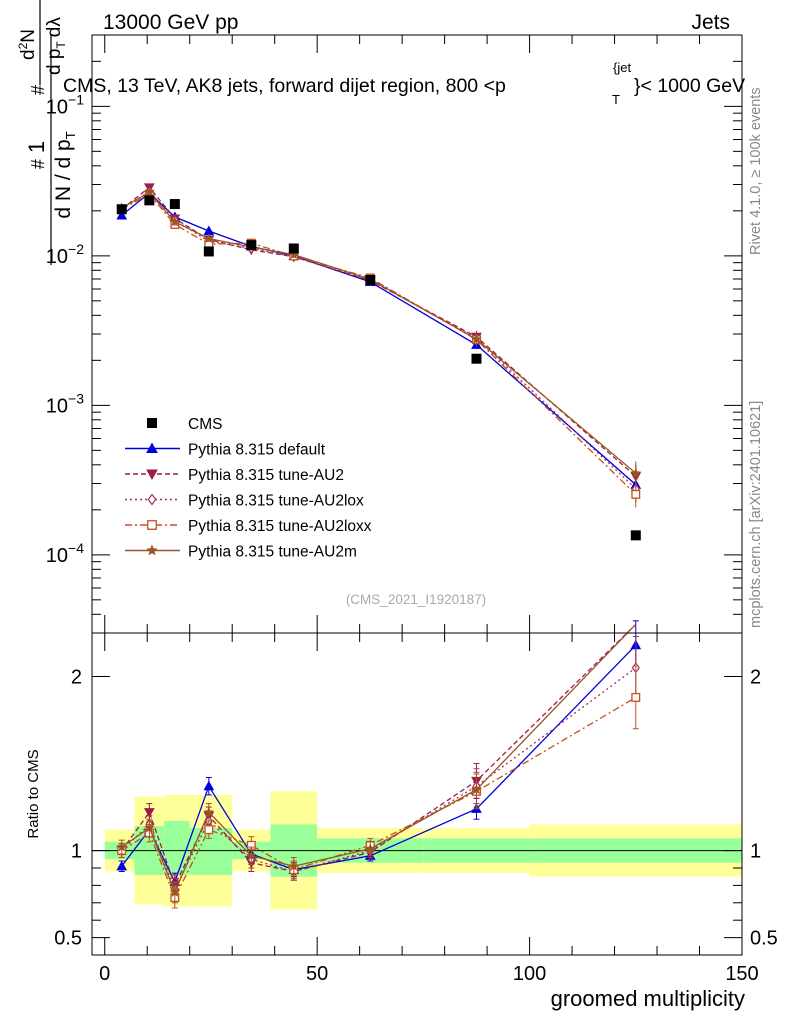 This screenshot has height=1024, width=786. Describe the element at coordinates (741, 974) in the screenshot. I see `x-tick-label: 150` at that location.